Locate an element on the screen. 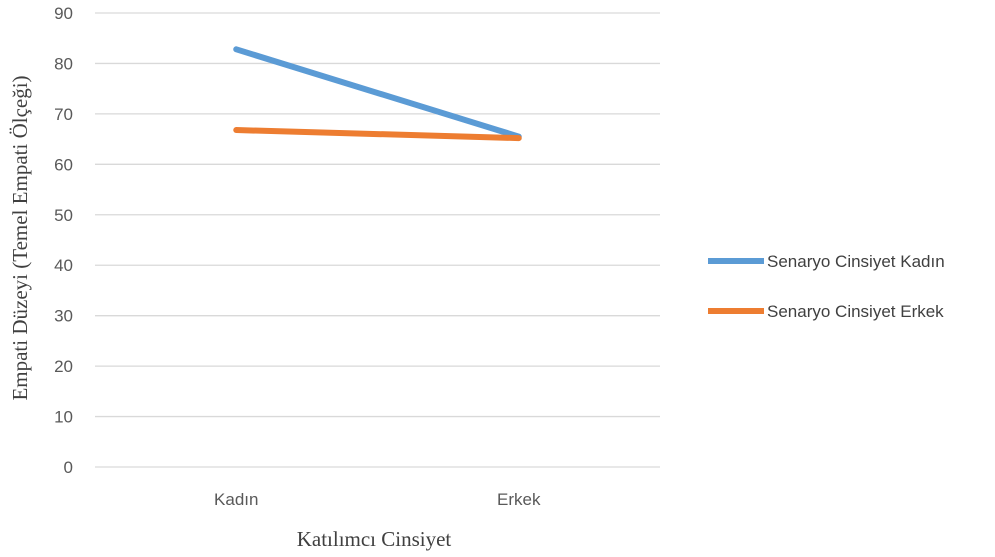 The width and height of the screenshot is (995, 557). y-tick-label: 90 is located at coordinates (63, 13).